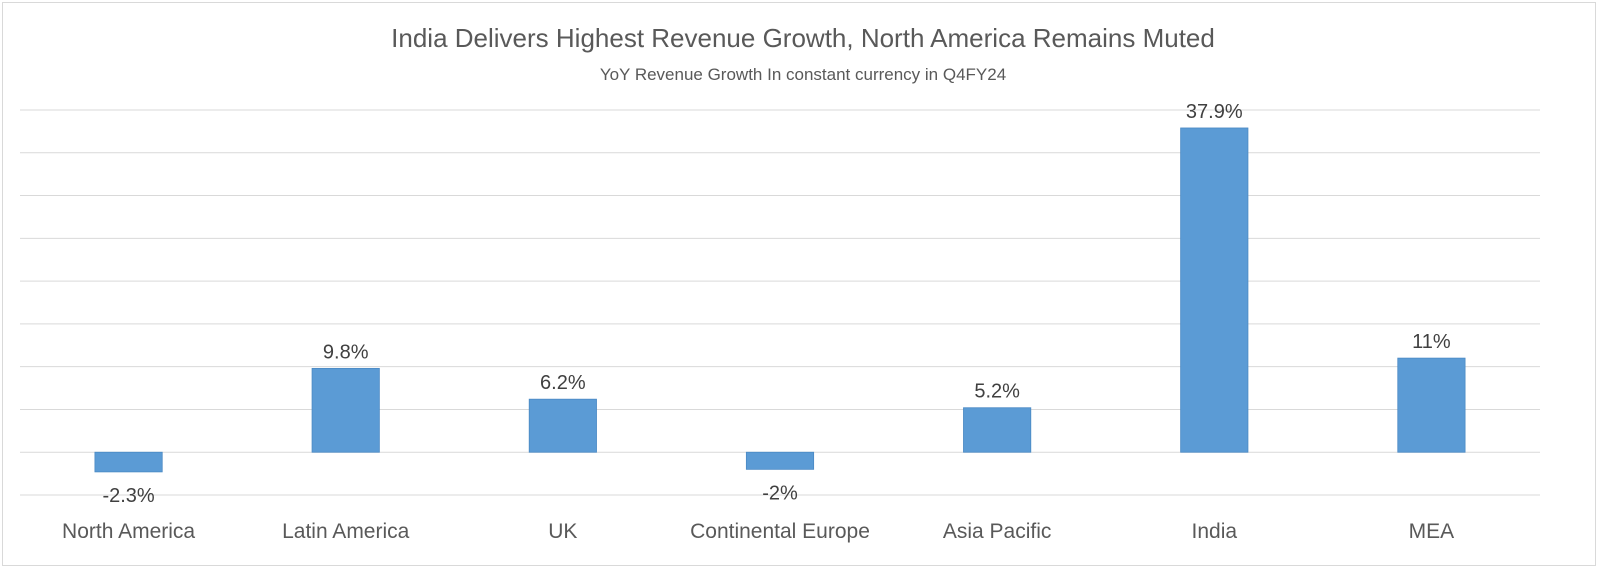 The image size is (1600, 570). Describe the element at coordinates (562, 531) in the screenshot. I see `category-tick-label: UK` at that location.